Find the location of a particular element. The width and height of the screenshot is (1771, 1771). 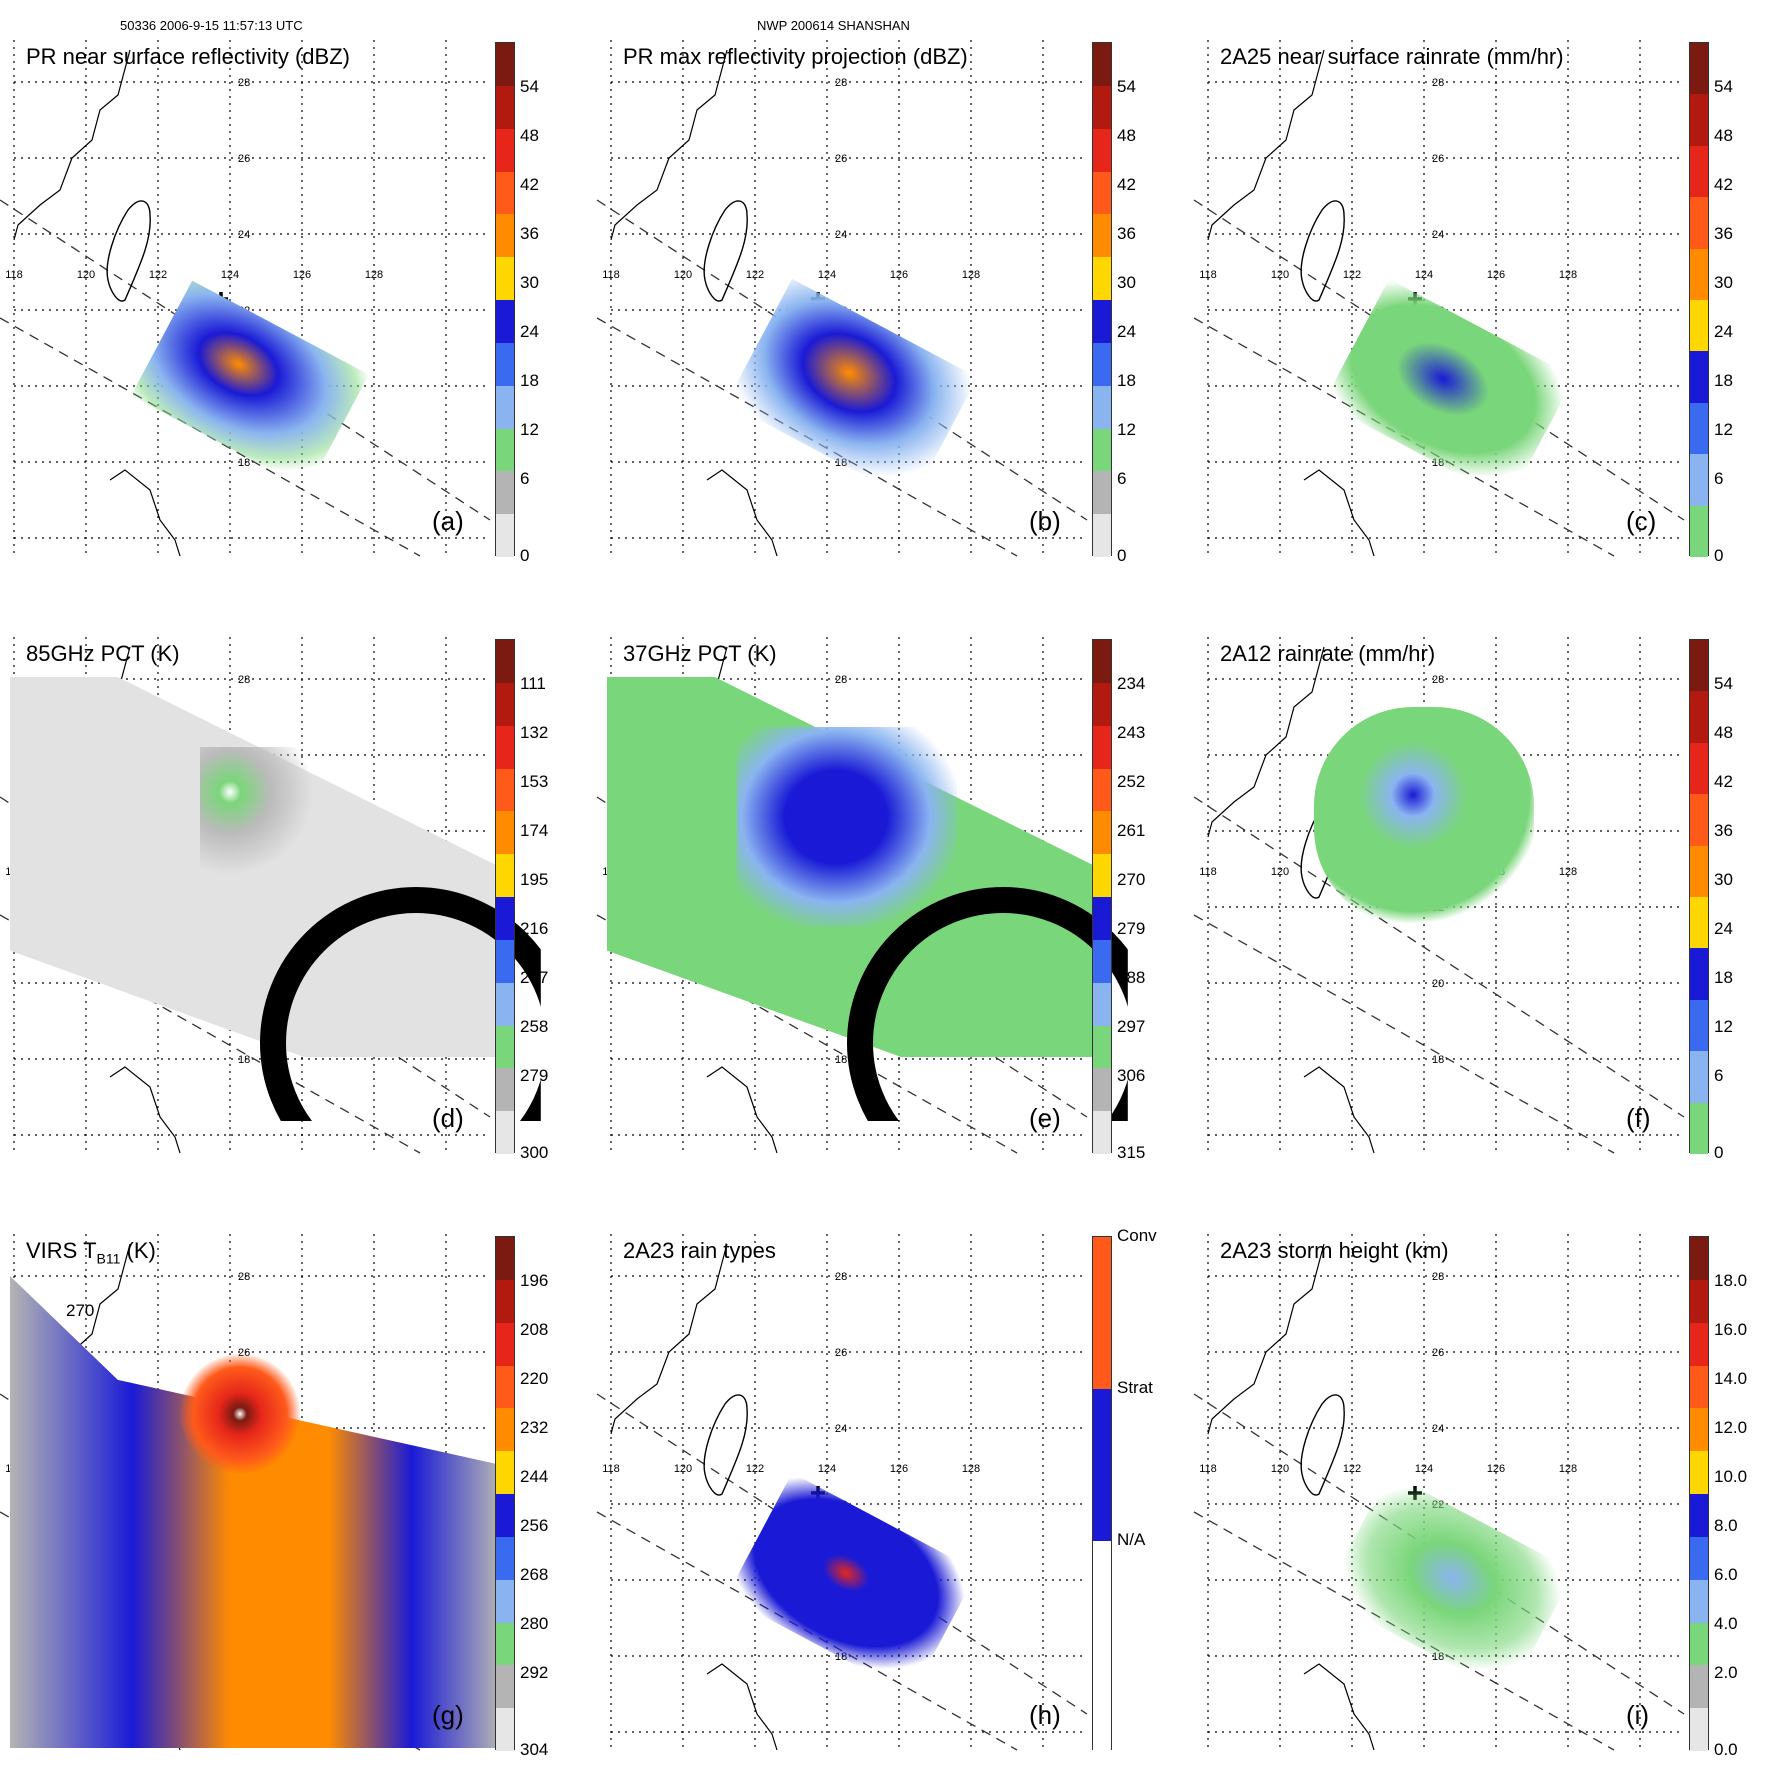

lat-label: 24 is located at coordinates (1438, 235).